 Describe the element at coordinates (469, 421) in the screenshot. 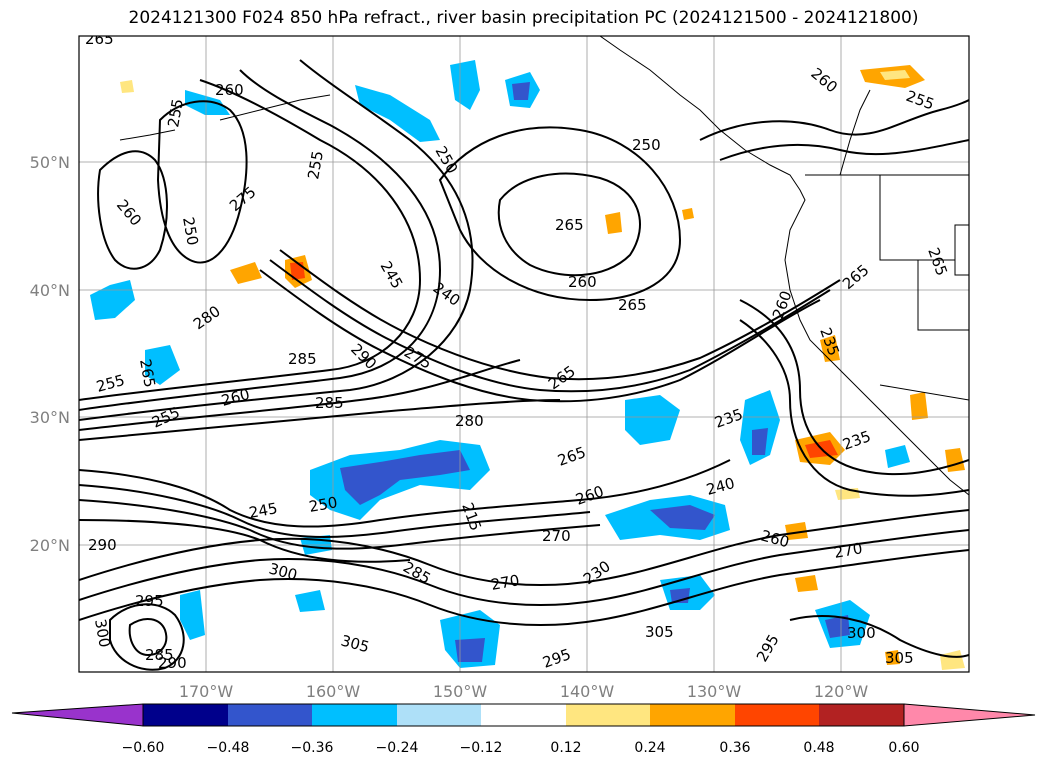

I see `contour-label: 280` at that location.